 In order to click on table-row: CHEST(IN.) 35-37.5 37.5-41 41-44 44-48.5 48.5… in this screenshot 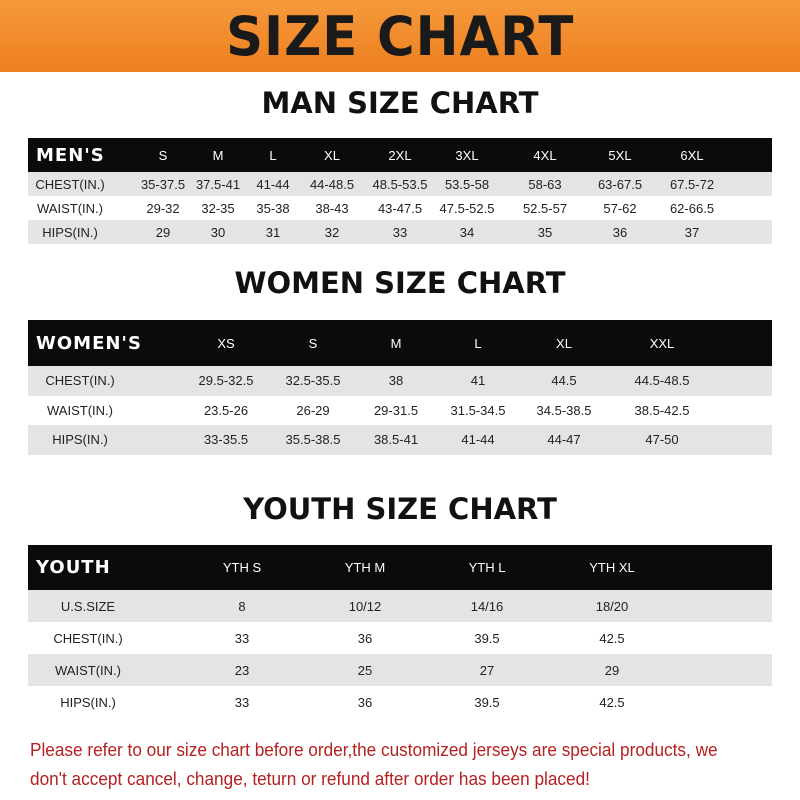, I will do `click(400, 184)`.